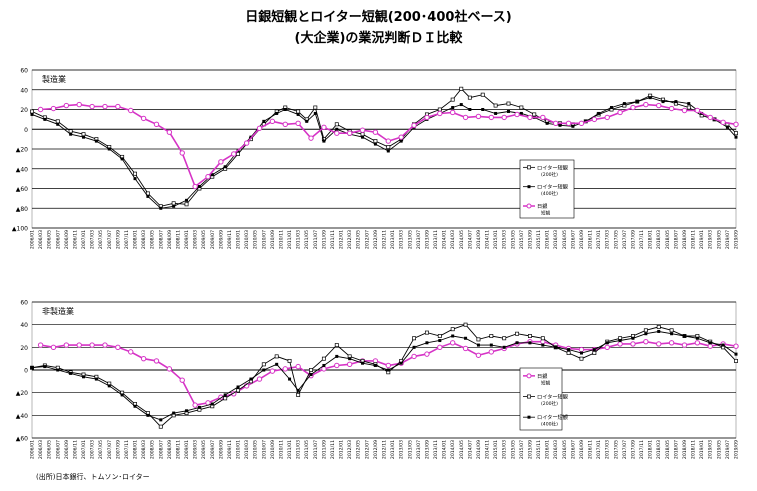 The image size is (757, 491). I want to click on x-tick-label: 2017/03, so click(608, 239).